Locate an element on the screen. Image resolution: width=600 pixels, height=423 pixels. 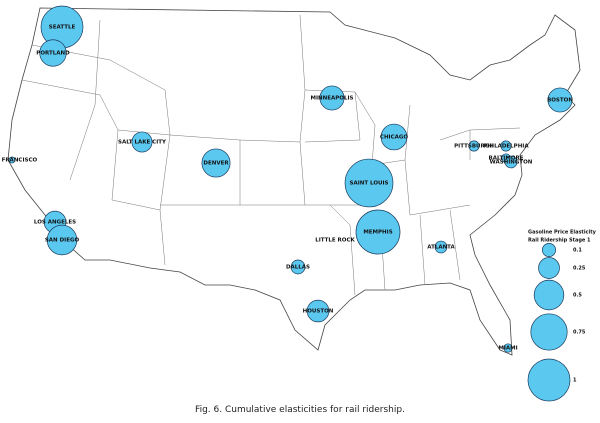
city-label: MINNEAPOLIS is located at coordinates (332, 99).